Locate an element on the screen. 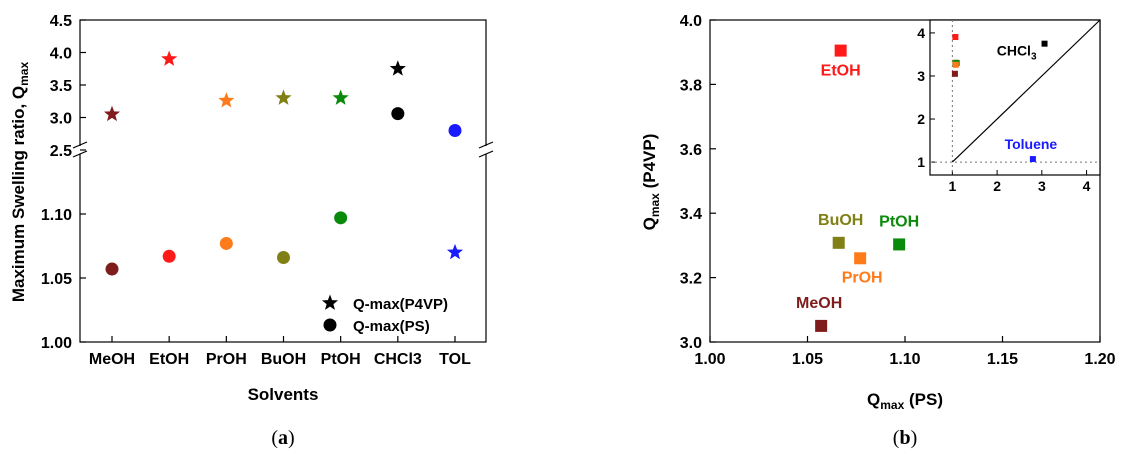 This screenshot has height=454, width=1121. panel-a-legend: Q-max(P4VP) Q-max(PS) is located at coordinates (384, 314).